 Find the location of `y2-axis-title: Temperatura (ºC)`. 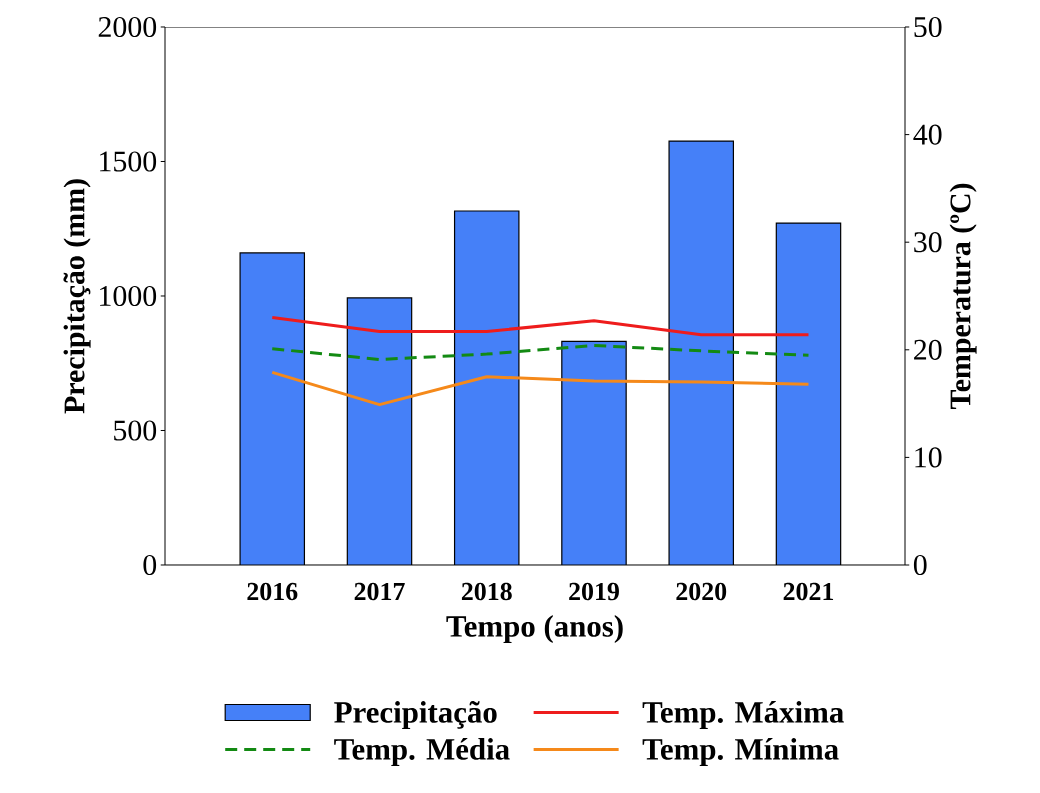

y2-axis-title: Temperatura (ºC) is located at coordinates (963, 296).